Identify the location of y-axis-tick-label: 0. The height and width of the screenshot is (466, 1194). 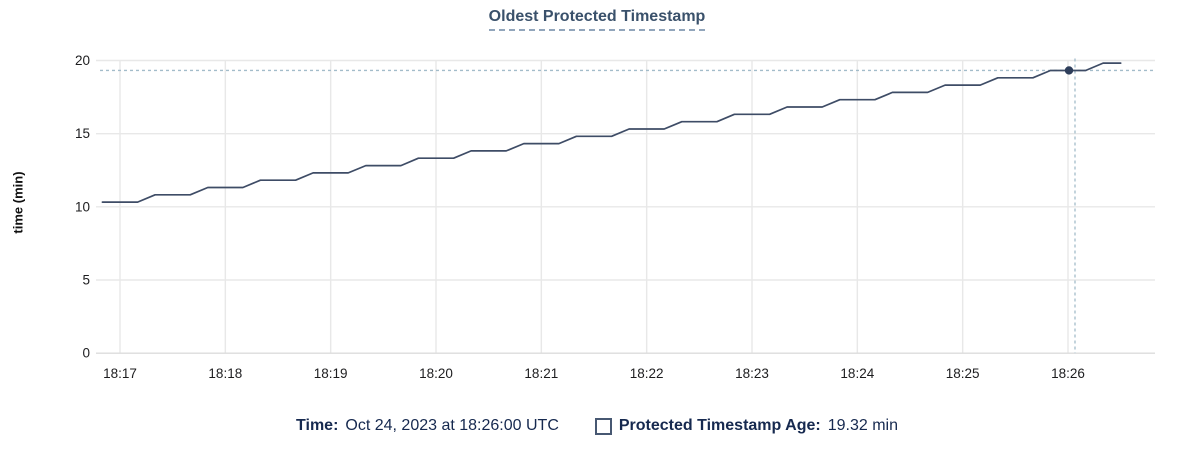
(86, 353).